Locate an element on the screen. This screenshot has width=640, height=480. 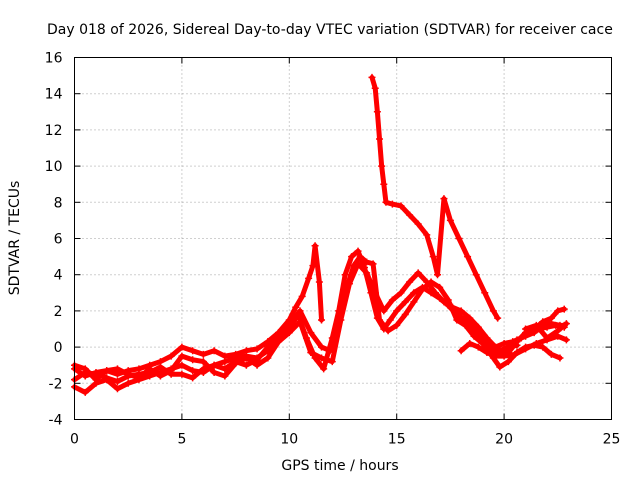
y-tick-label: 14 is located at coordinates (54, 95).